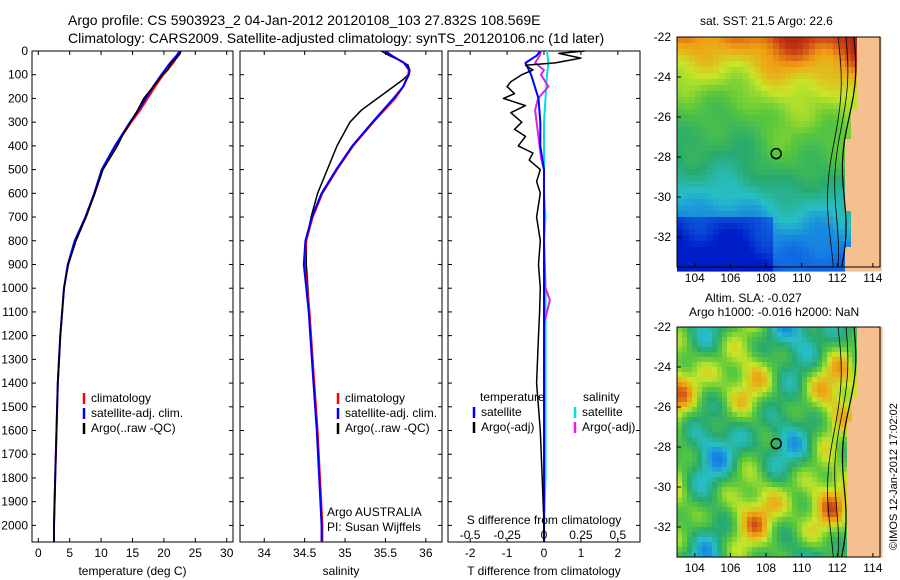 The height and width of the screenshot is (580, 900). What do you see at coordinates (608, 427) in the screenshot?
I see `legend-label: Argo(-adj)` at bounding box center [608, 427].